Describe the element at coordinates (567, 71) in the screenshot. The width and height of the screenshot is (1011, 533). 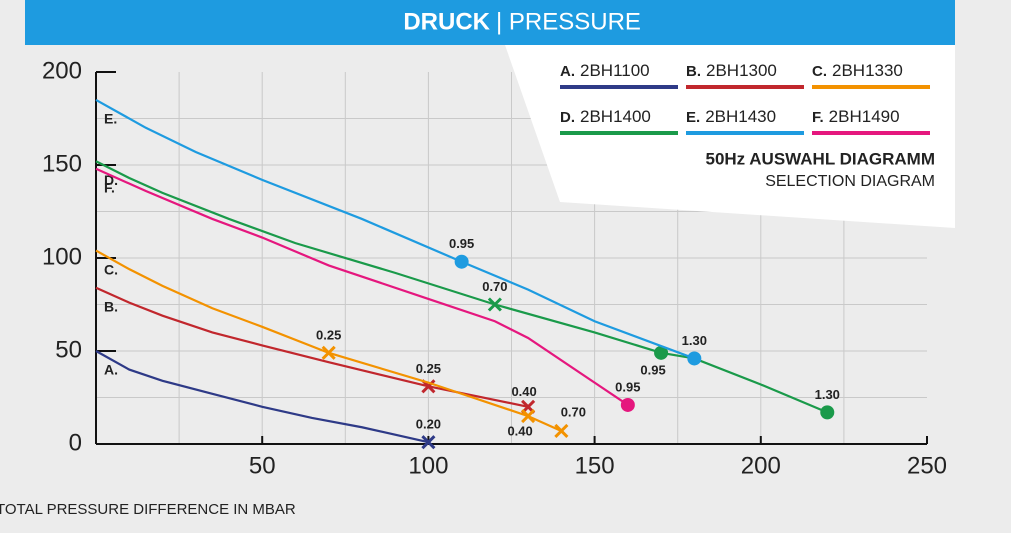
I see `legend-letter: A.` at that location.